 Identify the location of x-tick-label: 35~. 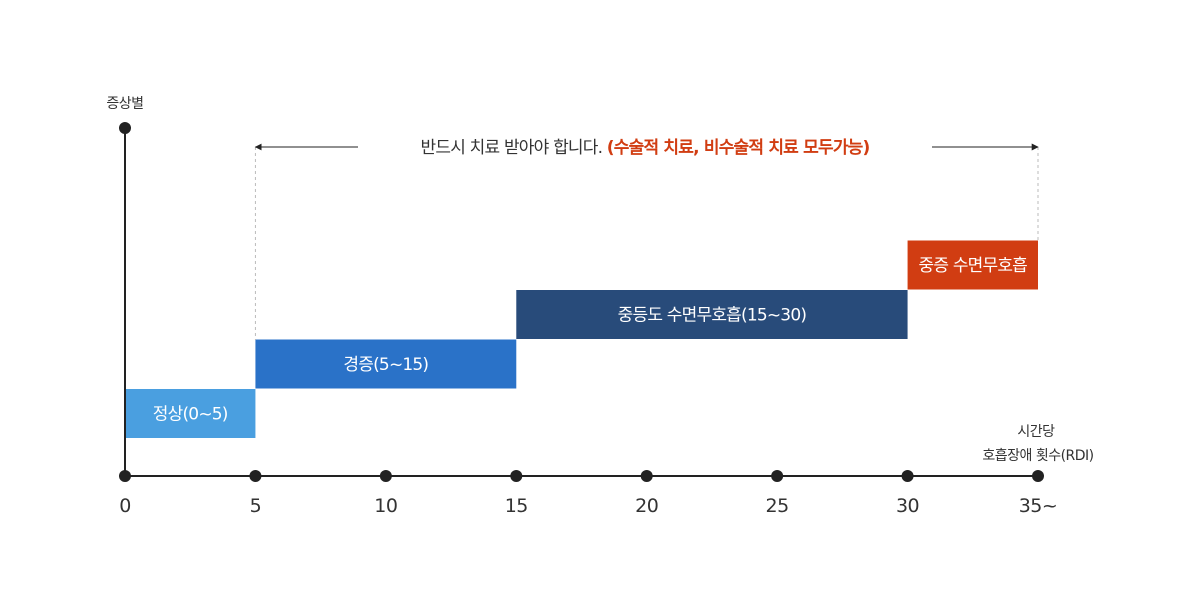
(1038, 506).